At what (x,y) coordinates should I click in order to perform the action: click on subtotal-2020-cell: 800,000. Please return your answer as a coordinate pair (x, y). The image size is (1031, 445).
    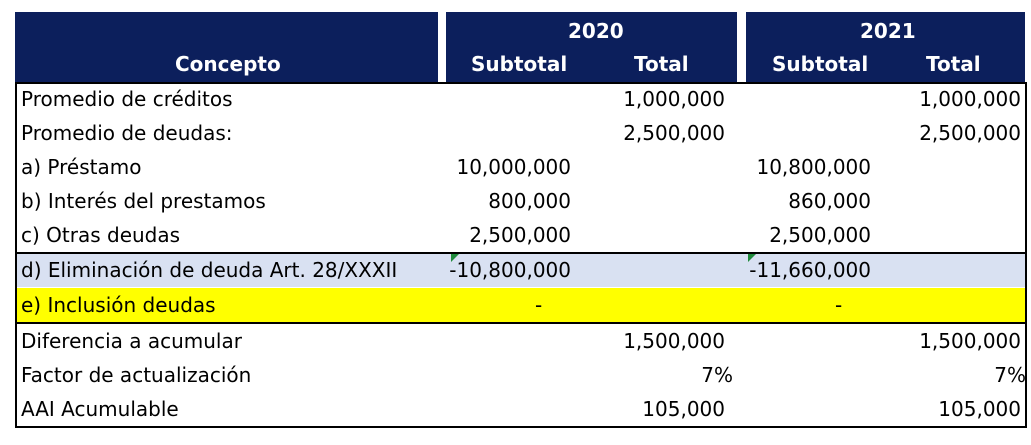
    Looking at the image, I should click on (529, 201).